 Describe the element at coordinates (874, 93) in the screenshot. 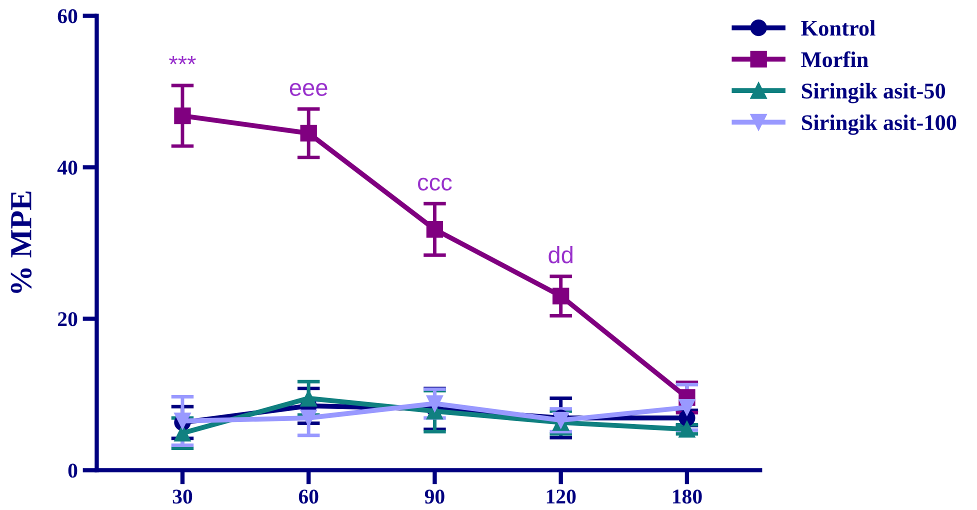

I see `legend-label: Siringik asit-50` at that location.